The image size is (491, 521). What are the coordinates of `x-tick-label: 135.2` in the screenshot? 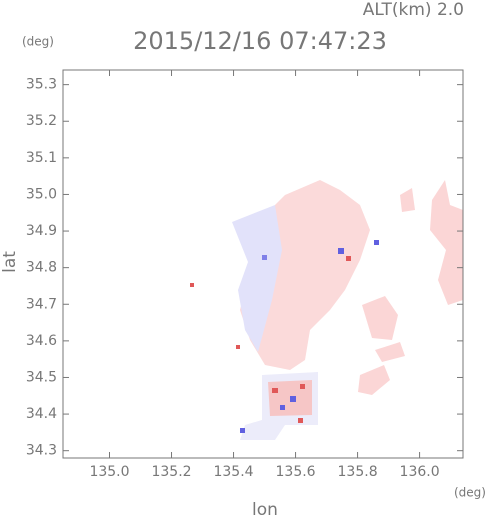 It's located at (171, 472).